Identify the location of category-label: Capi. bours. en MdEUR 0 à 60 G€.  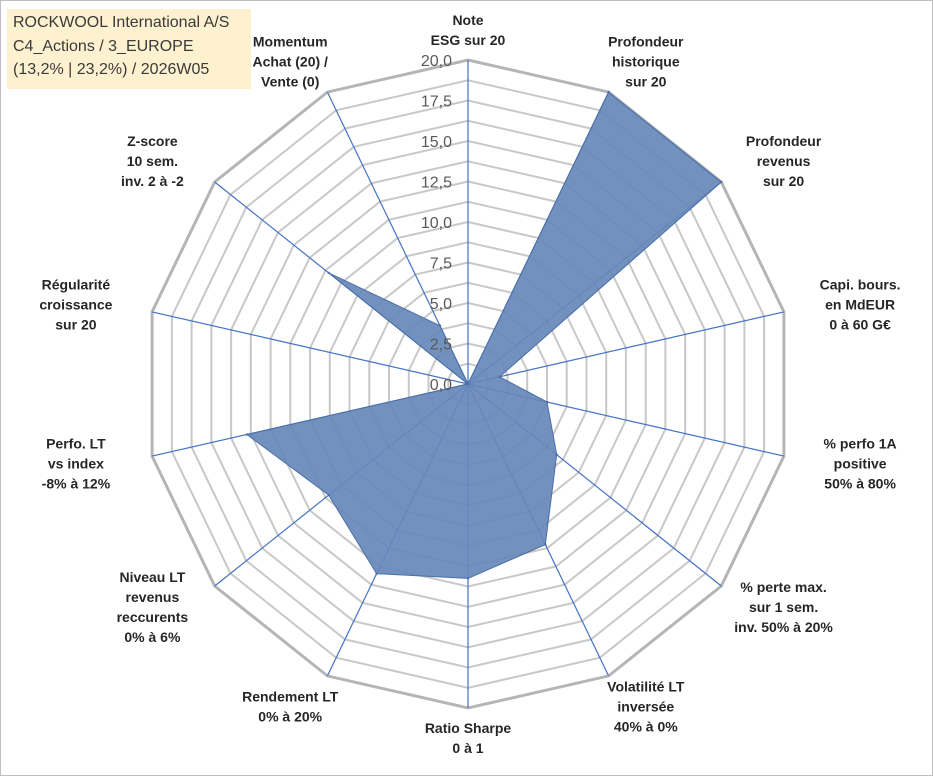
(860, 304).